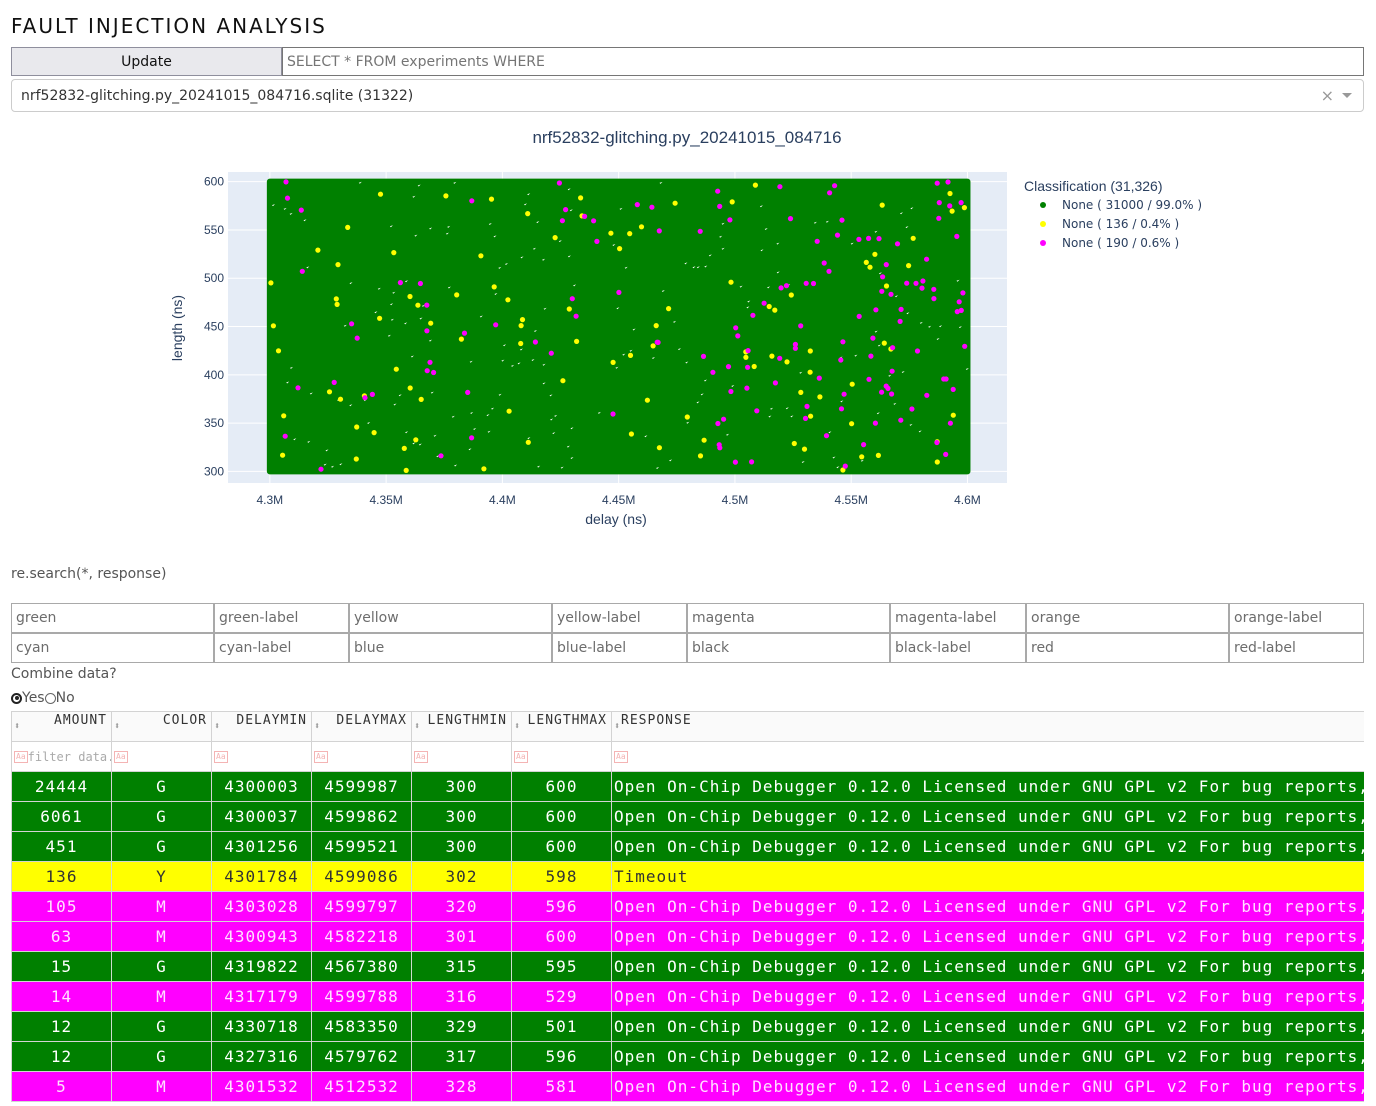 Image resolution: width=1376 pixels, height=1106 pixels. I want to click on clear-icon: ×, so click(1327, 95).